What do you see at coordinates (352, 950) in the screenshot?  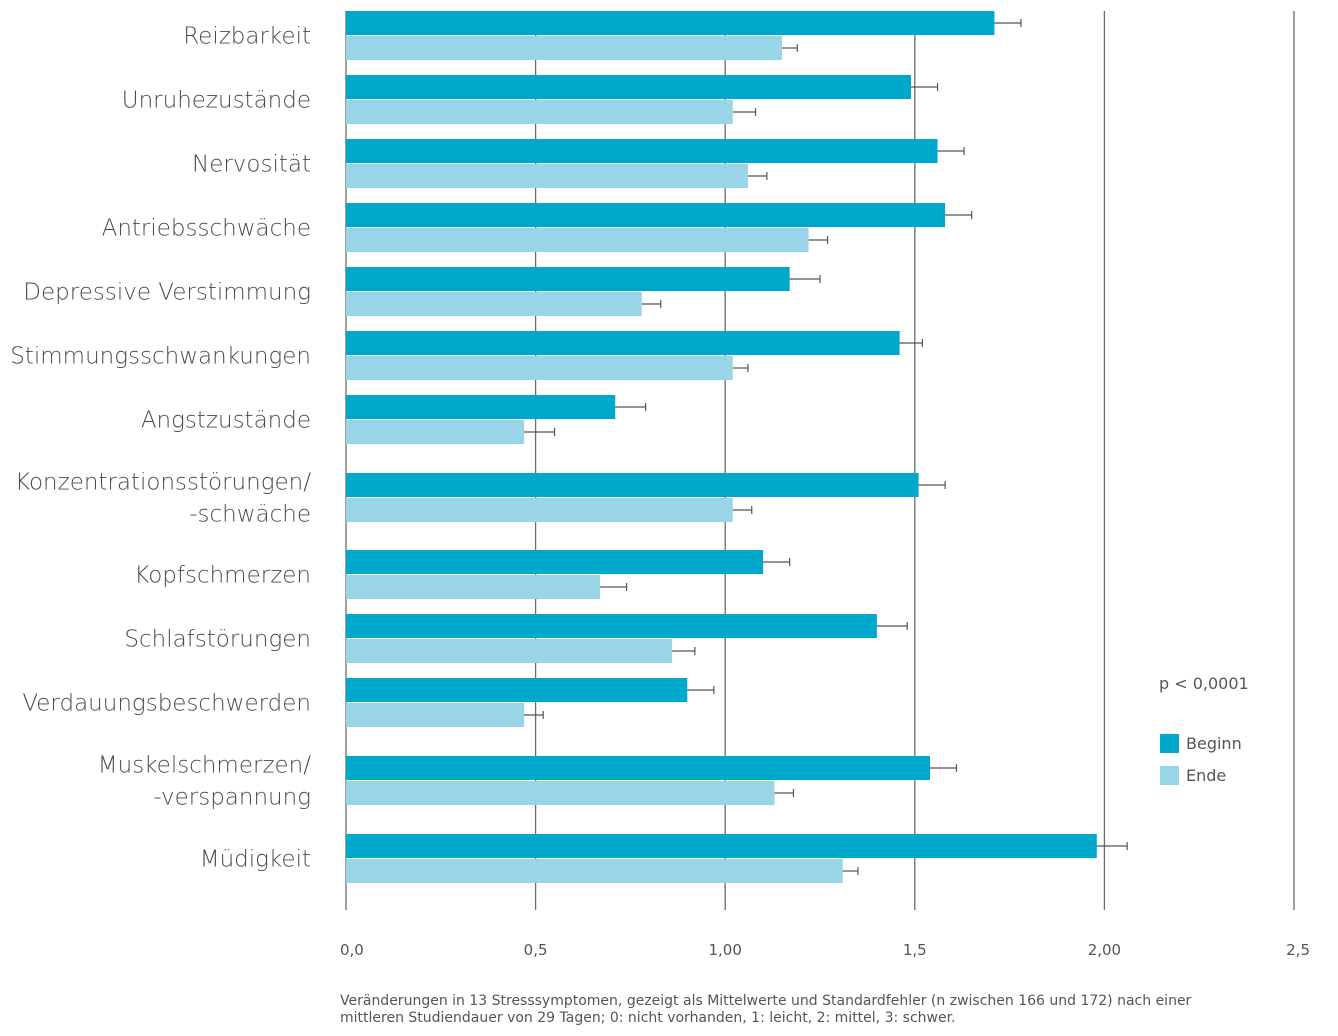 I see `x-tick-label: 0,0` at bounding box center [352, 950].